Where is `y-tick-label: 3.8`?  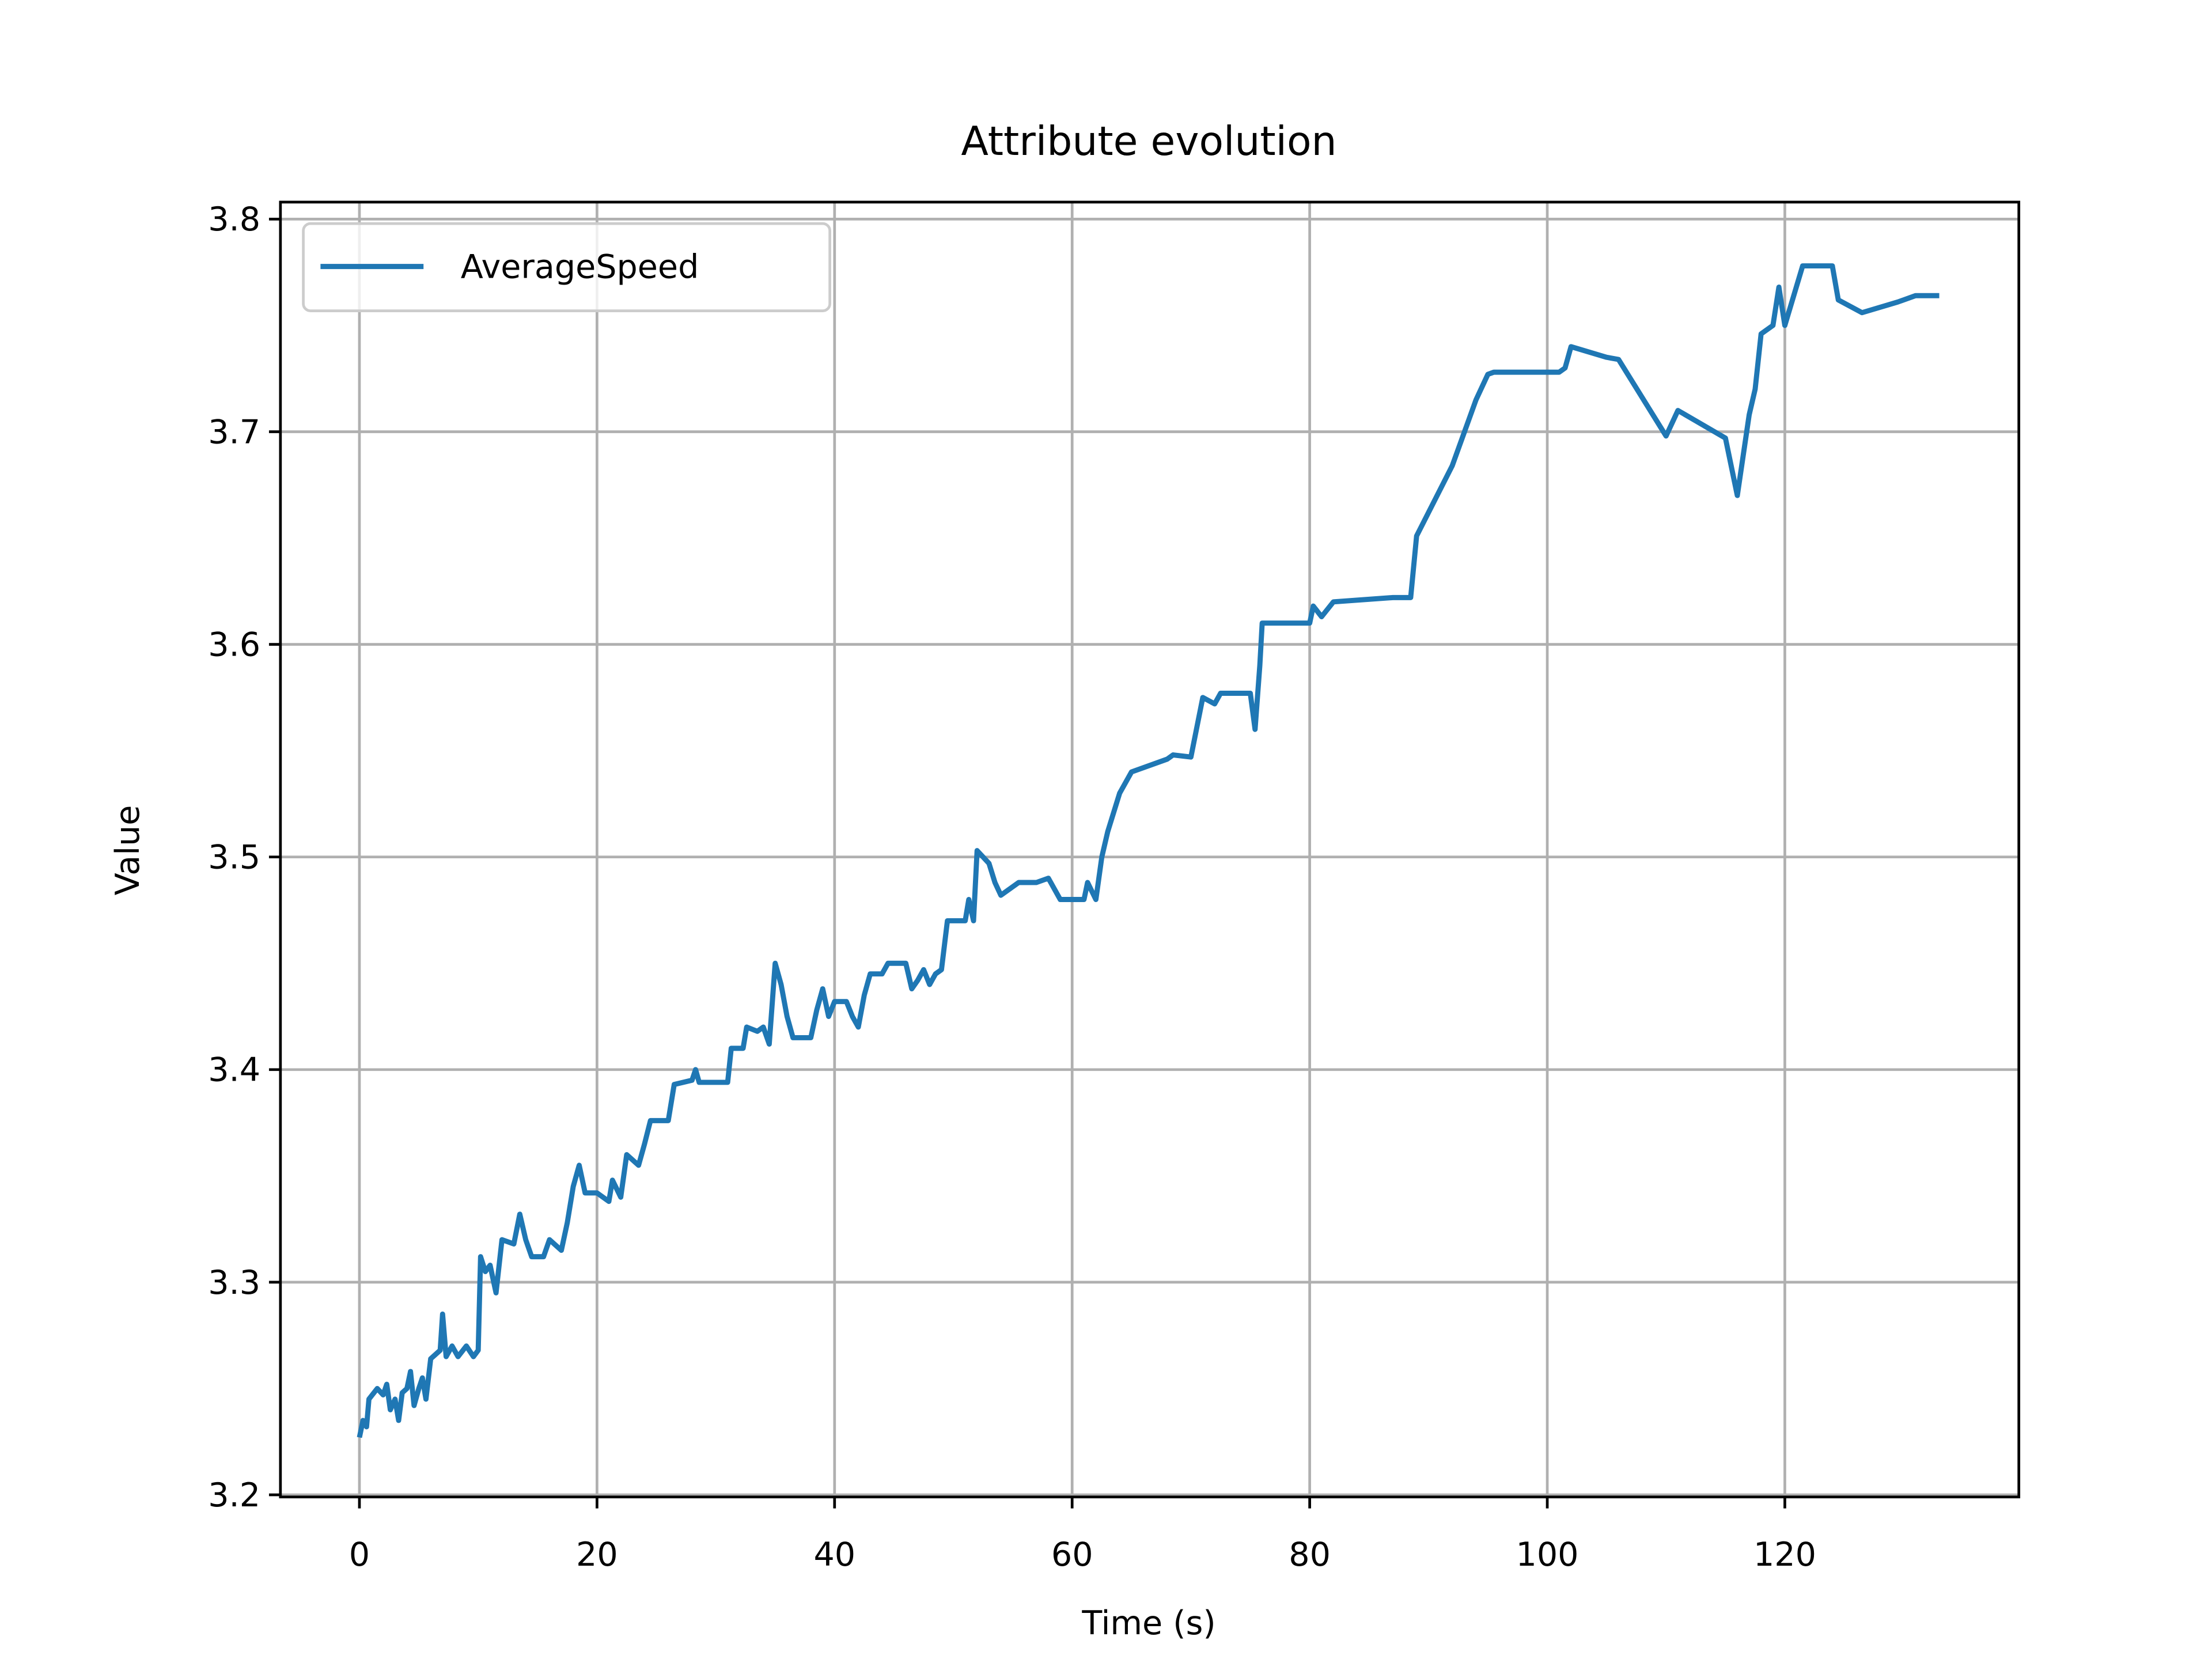
y-tick-label: 3.8 is located at coordinates (234, 219).